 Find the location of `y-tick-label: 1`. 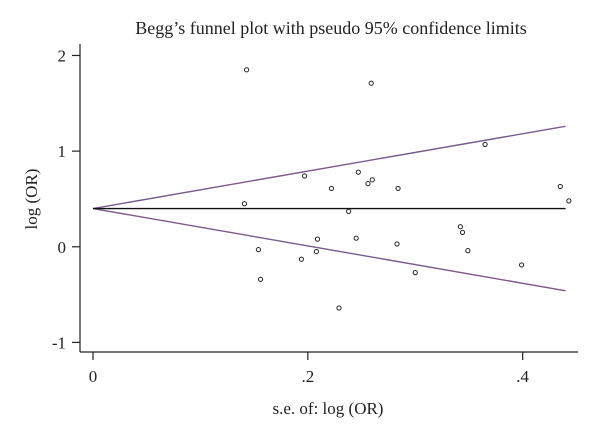

y-tick-label: 1 is located at coordinates (62, 151).